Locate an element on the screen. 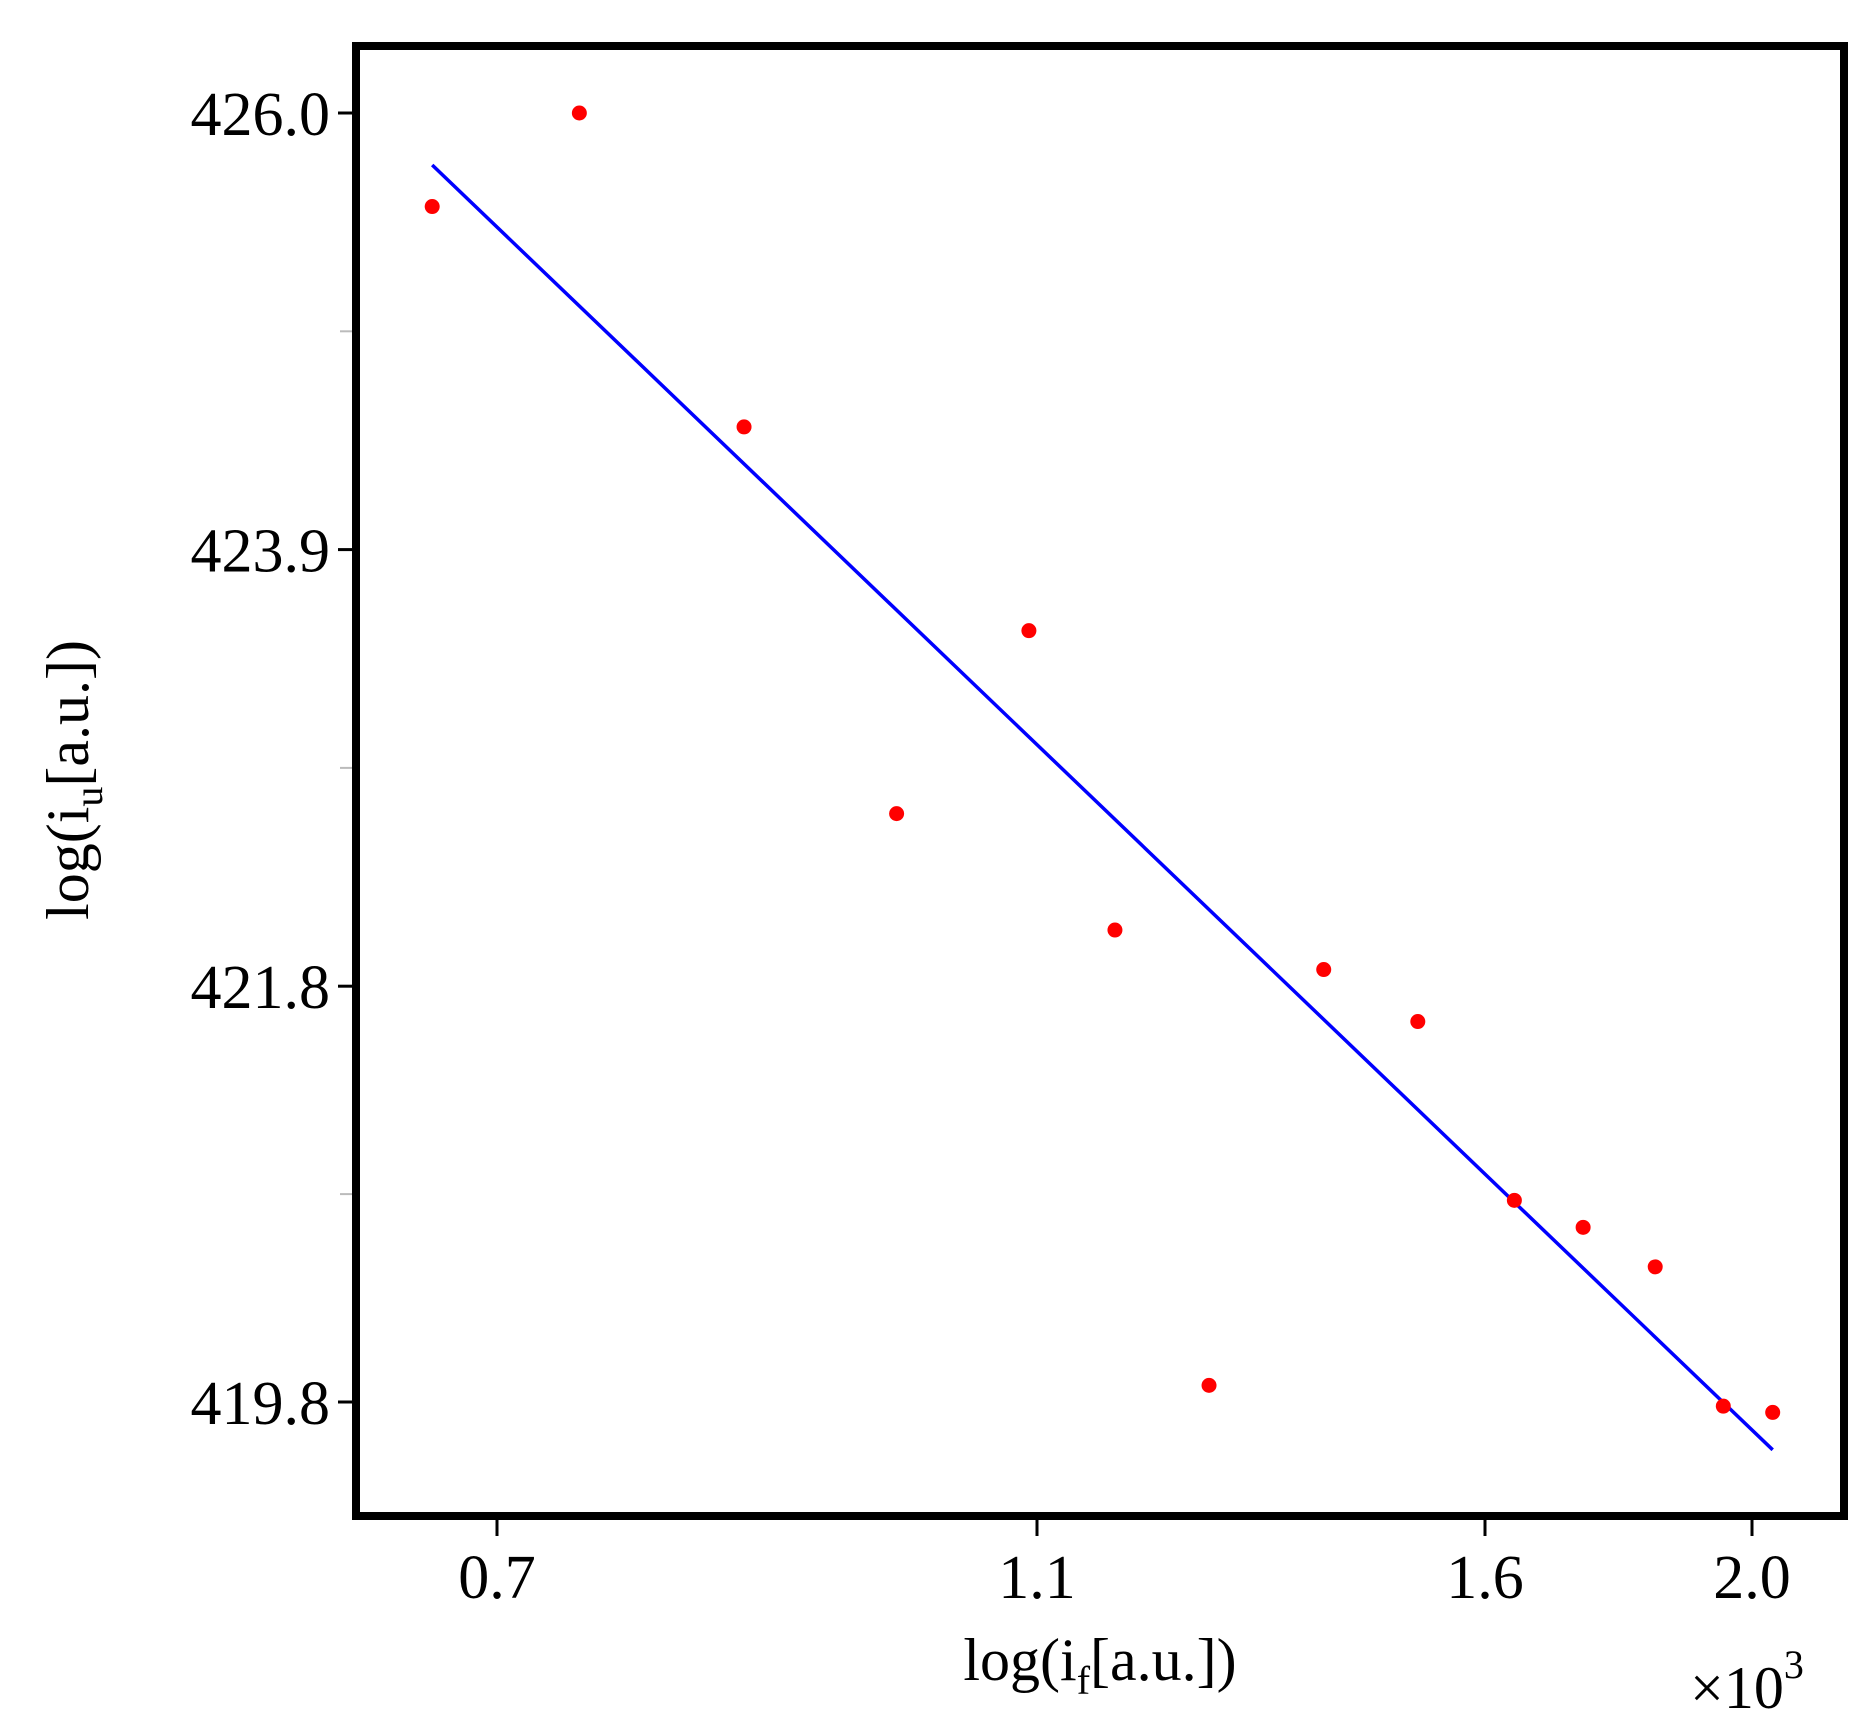 Image resolution: width=1871 pixels, height=1735 pixels. x-axis-label: log(if[a.u.]) is located at coordinates (1099, 1665).